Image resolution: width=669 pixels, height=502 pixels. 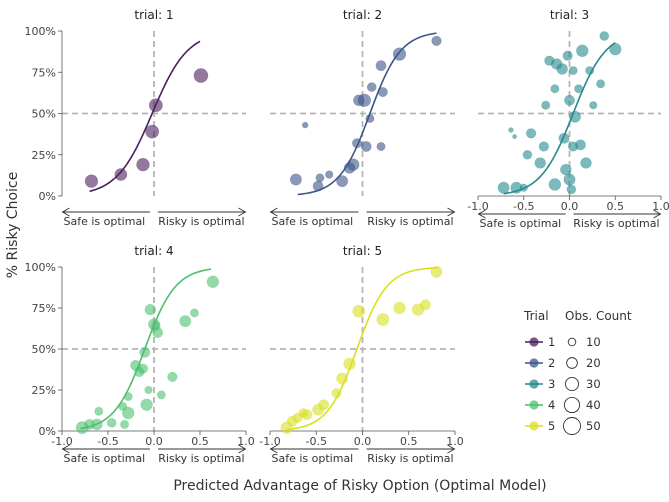 What do you see at coordinates (362, 15) in the screenshot?
I see `panel-title: trial: 2` at bounding box center [362, 15].